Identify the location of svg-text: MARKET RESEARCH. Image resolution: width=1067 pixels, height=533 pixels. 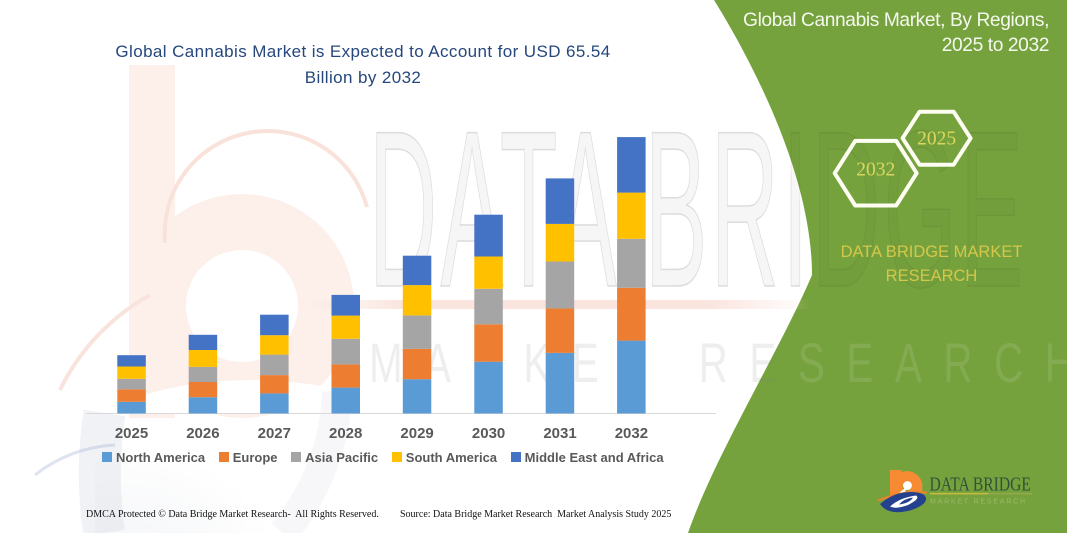
(978, 502).